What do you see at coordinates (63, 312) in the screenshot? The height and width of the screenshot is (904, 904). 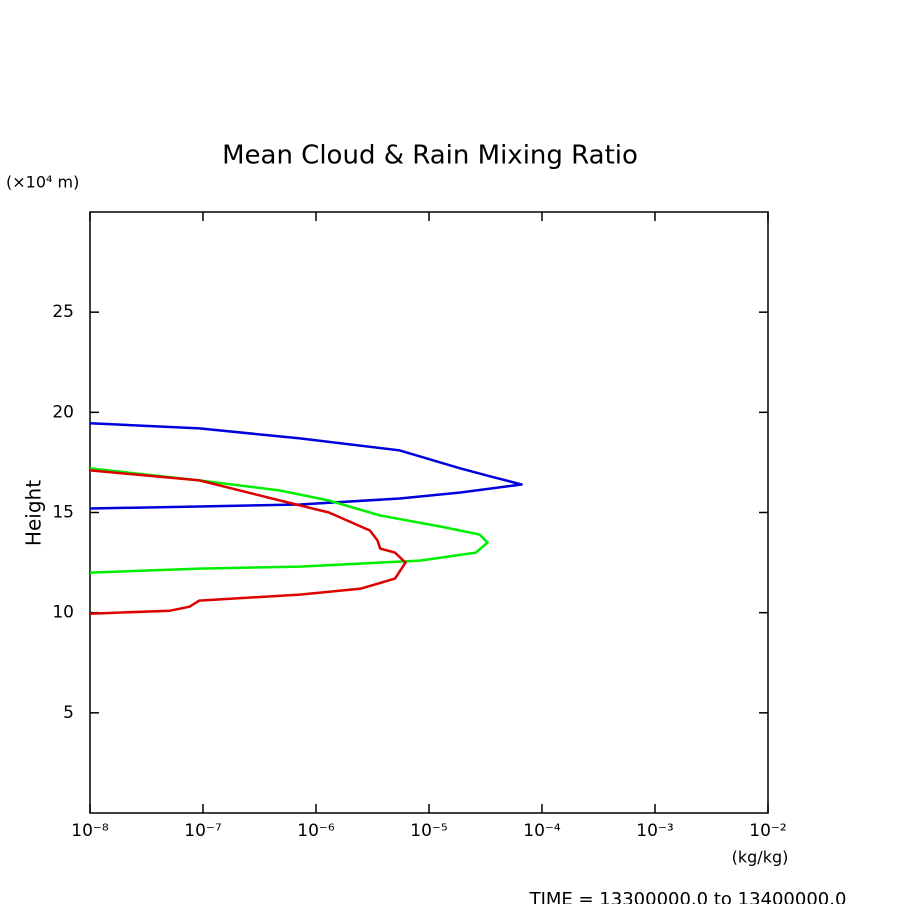 I see `y-tick-label: 25` at bounding box center [63, 312].